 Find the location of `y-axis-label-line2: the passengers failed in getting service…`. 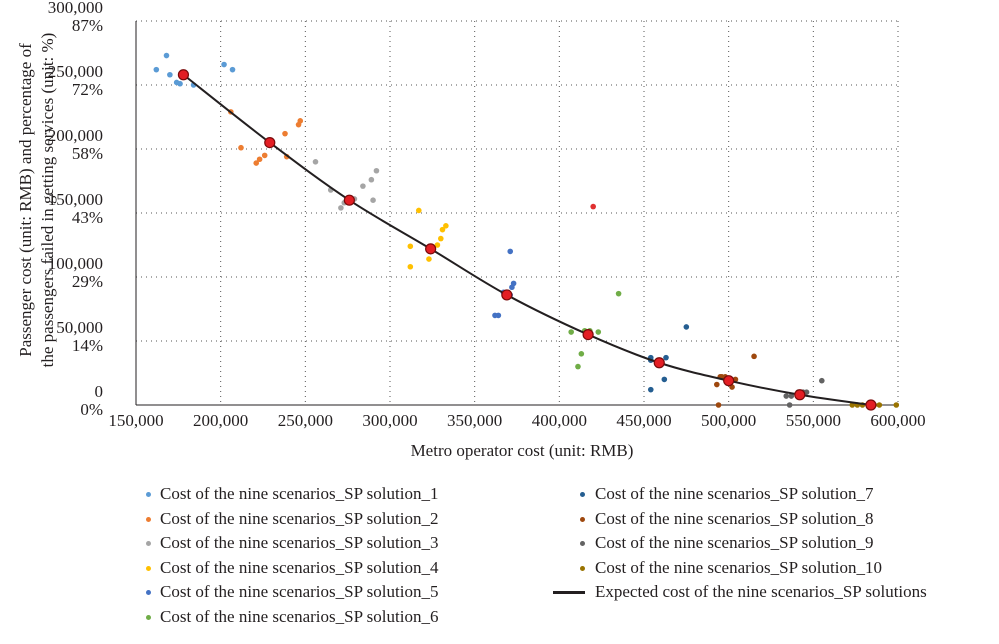

y-axis-label-line2: the passengers failed in getting service… is located at coordinates (47, 200).